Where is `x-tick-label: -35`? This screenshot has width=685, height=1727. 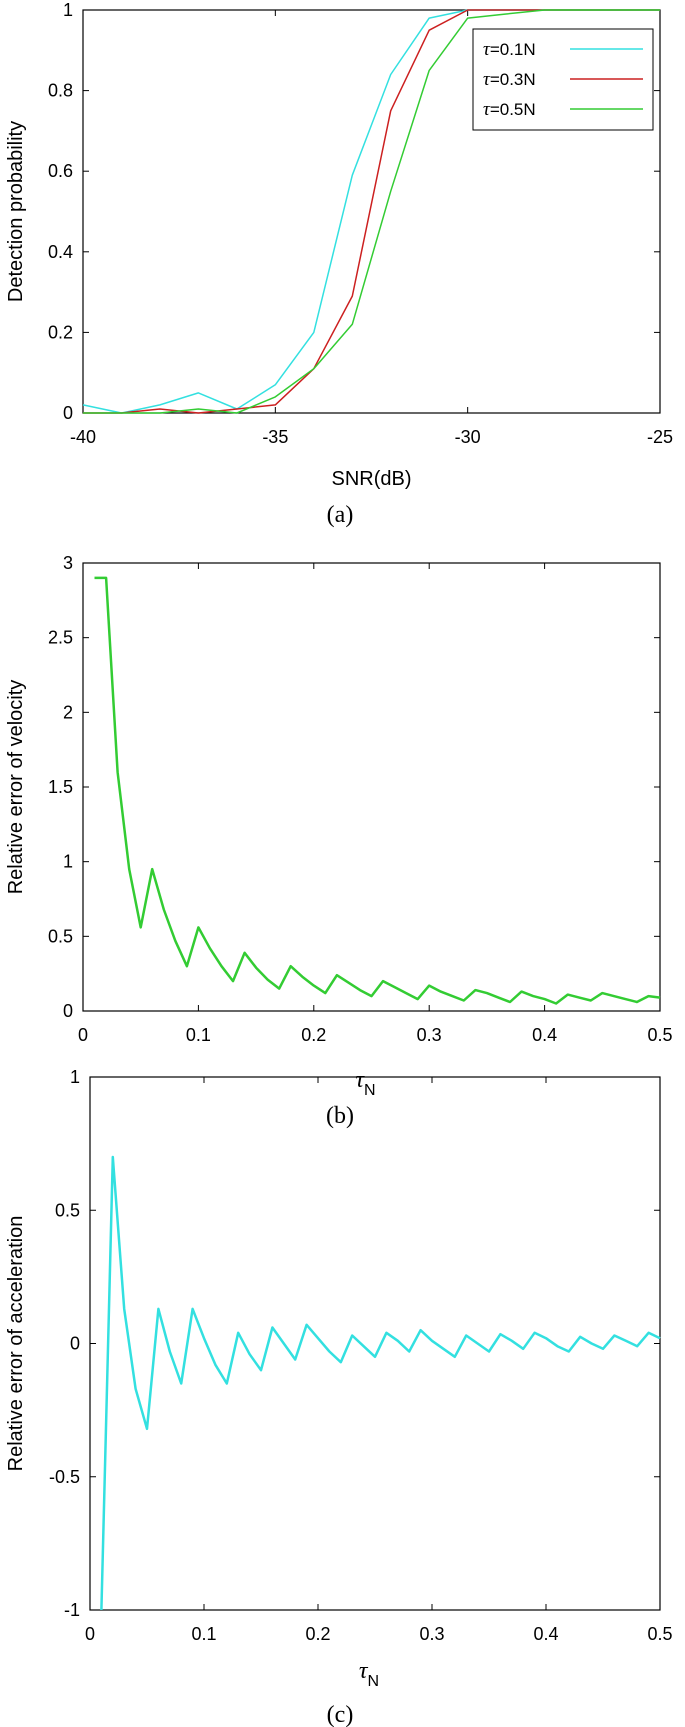
x-tick-label: -35 is located at coordinates (275, 437).